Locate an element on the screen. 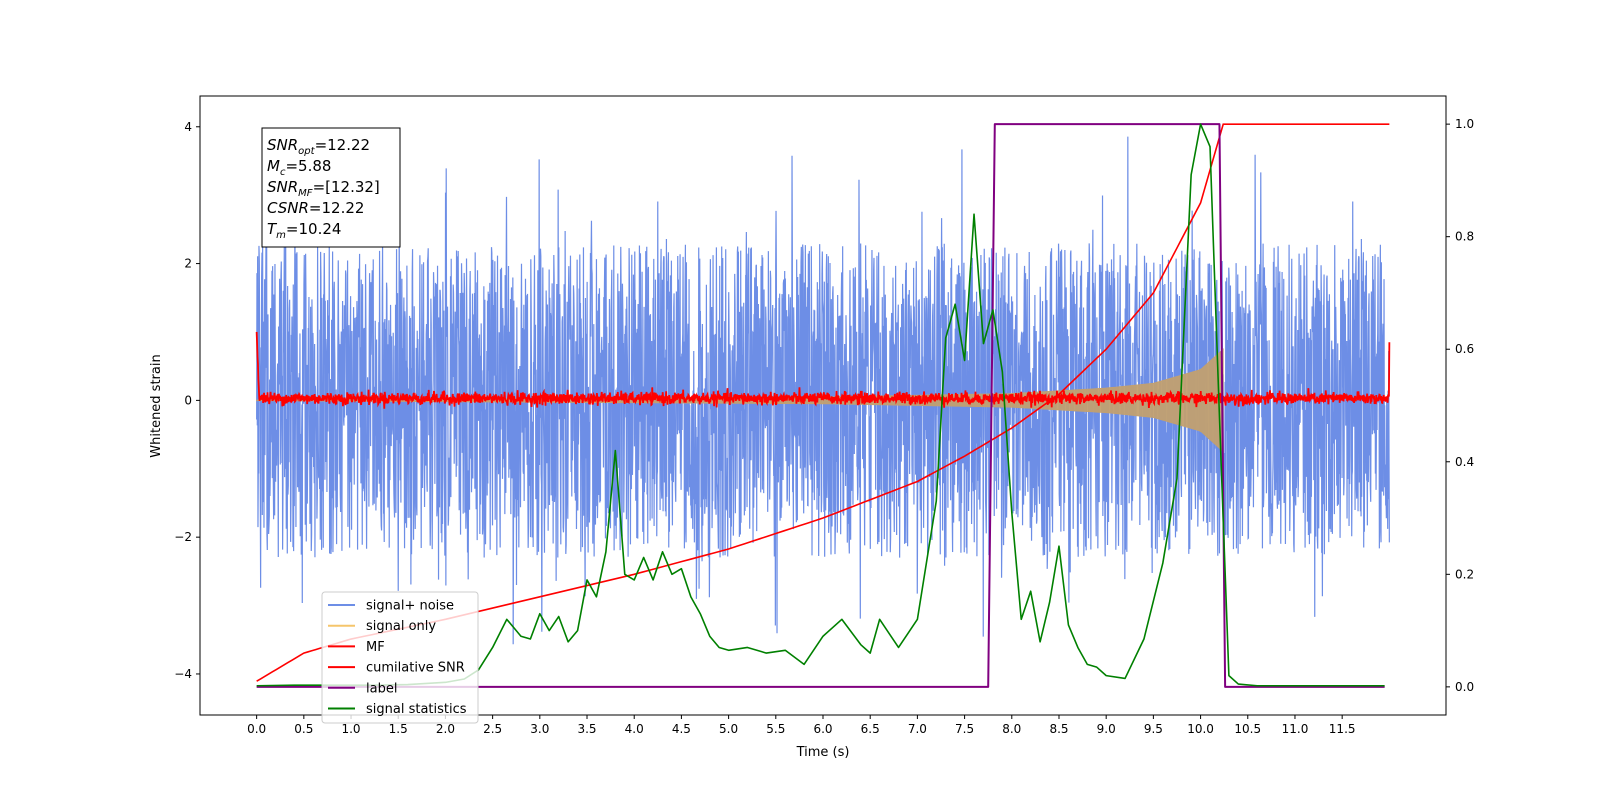 The image size is (1600, 800). annotation-line: CSNR=12.22 is located at coordinates (315, 208).